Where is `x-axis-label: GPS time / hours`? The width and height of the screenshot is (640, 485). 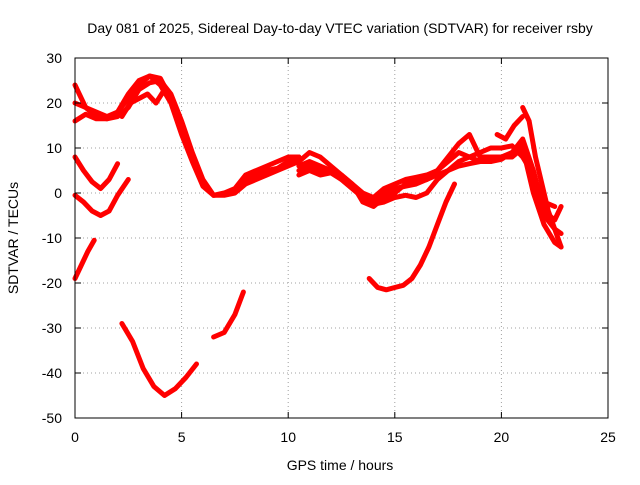 x-axis-label: GPS time / hours is located at coordinates (340, 465).